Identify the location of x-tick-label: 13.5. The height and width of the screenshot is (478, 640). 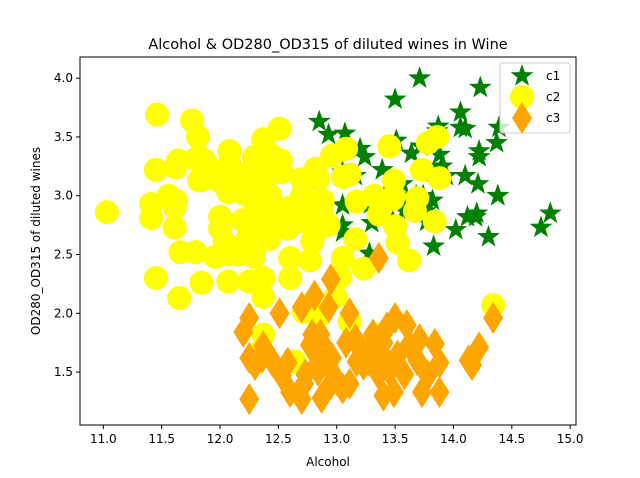
(395, 439).